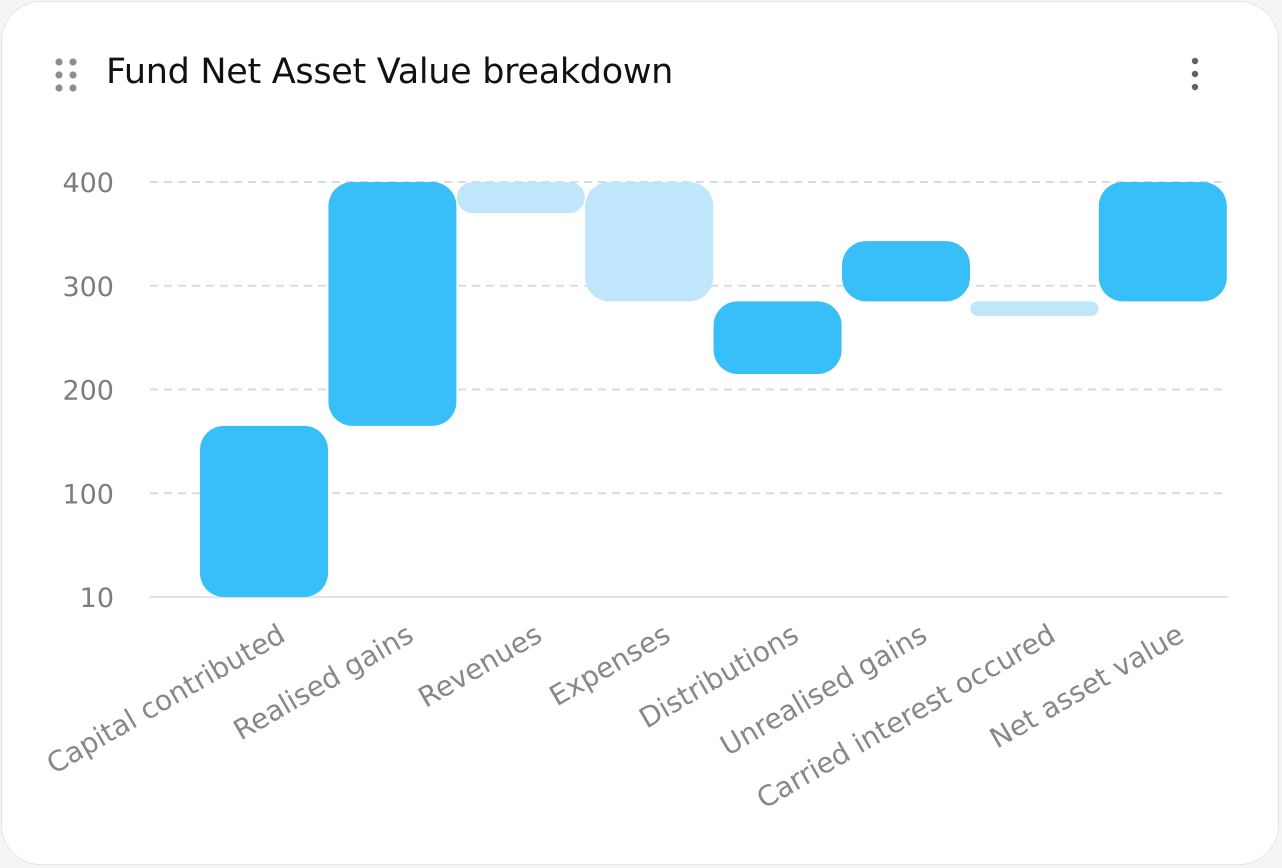  Describe the element at coordinates (906, 271) in the screenshot. I see `bar-unrealised-gains` at that location.